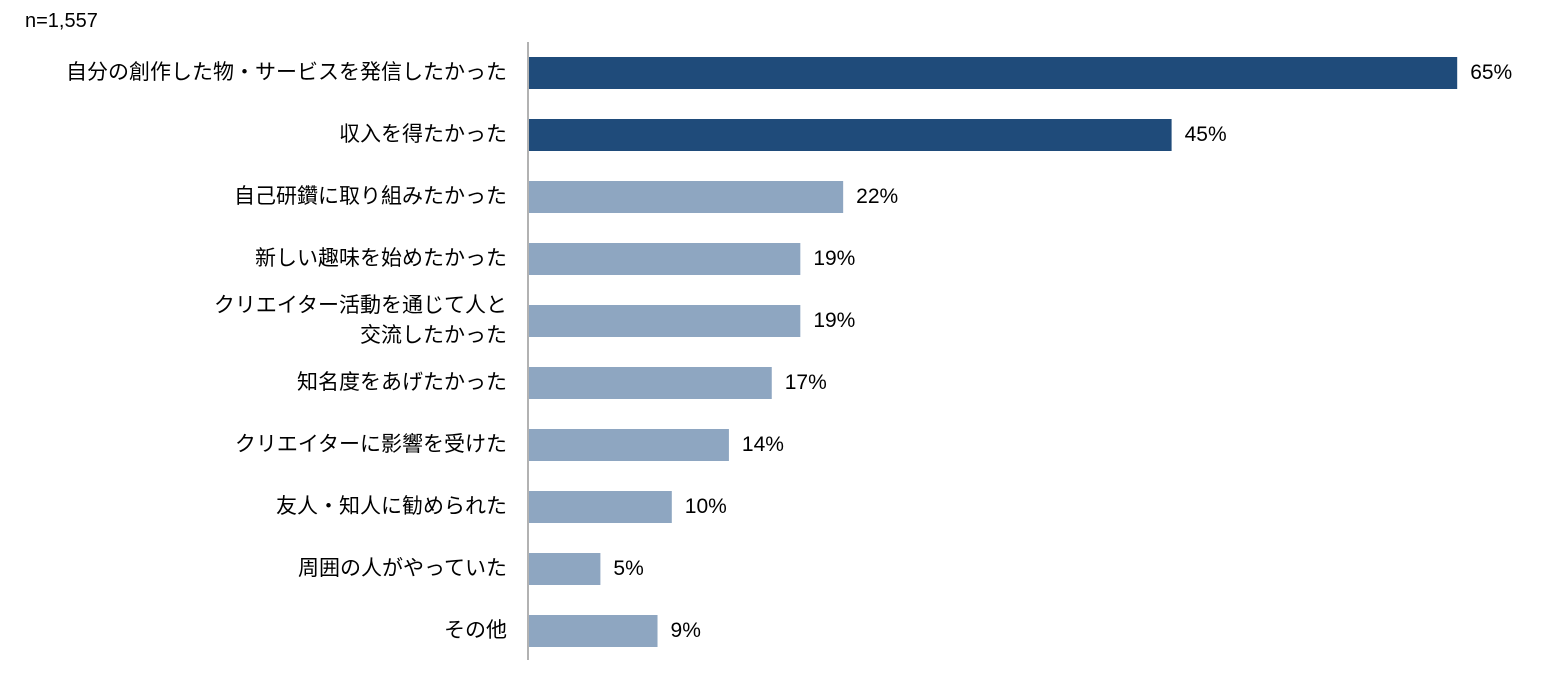 This screenshot has width=1560, height=685. I want to click on category-label: クリエイターに影響を受けた, so click(370, 444).